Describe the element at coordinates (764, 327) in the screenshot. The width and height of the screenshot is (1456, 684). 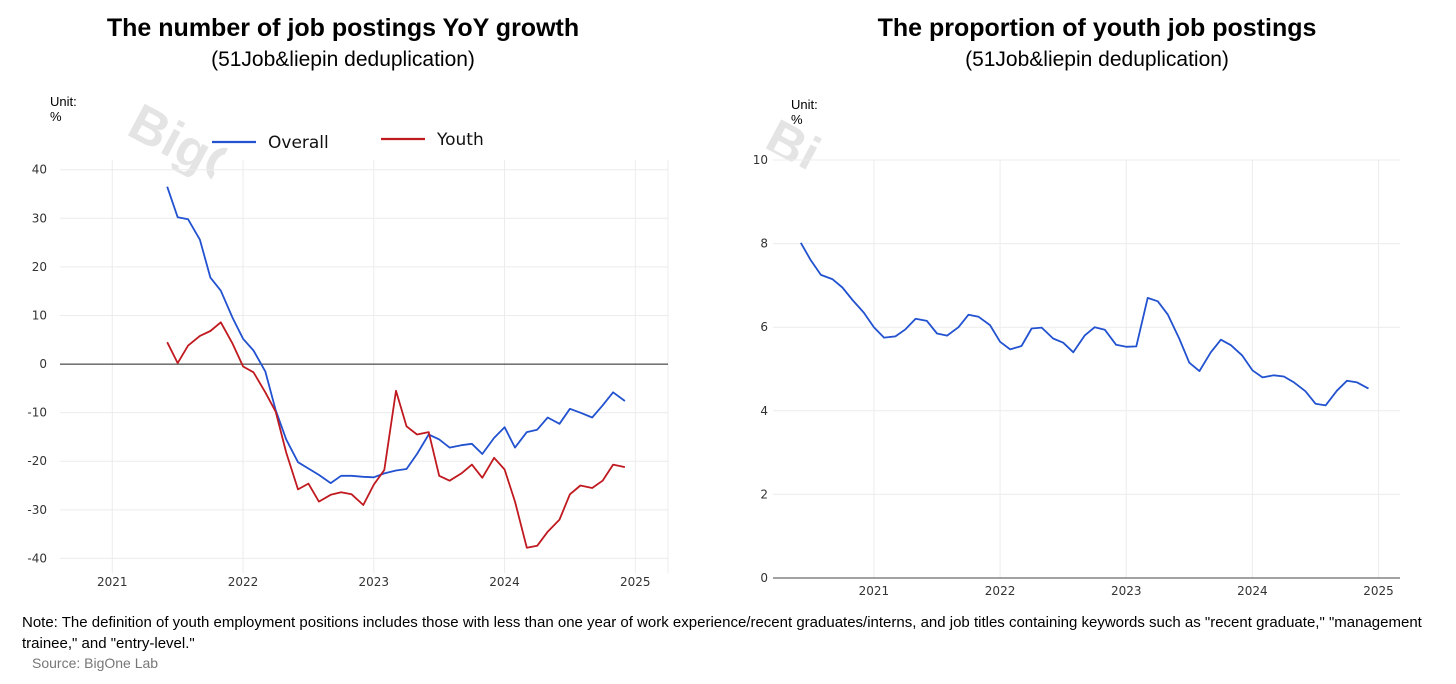
I see `y-tick-label: 6` at that location.